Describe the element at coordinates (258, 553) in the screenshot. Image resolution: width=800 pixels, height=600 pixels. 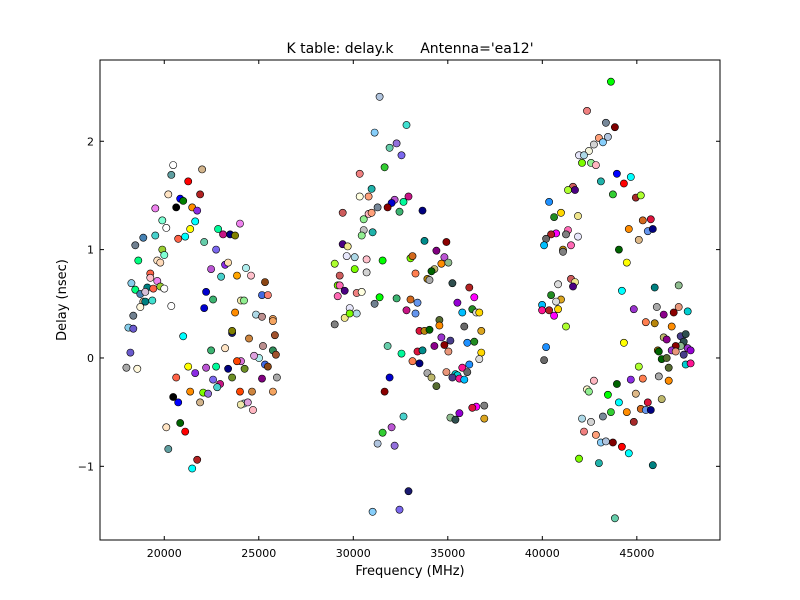
I see `x-tick-label: 25000` at that location.